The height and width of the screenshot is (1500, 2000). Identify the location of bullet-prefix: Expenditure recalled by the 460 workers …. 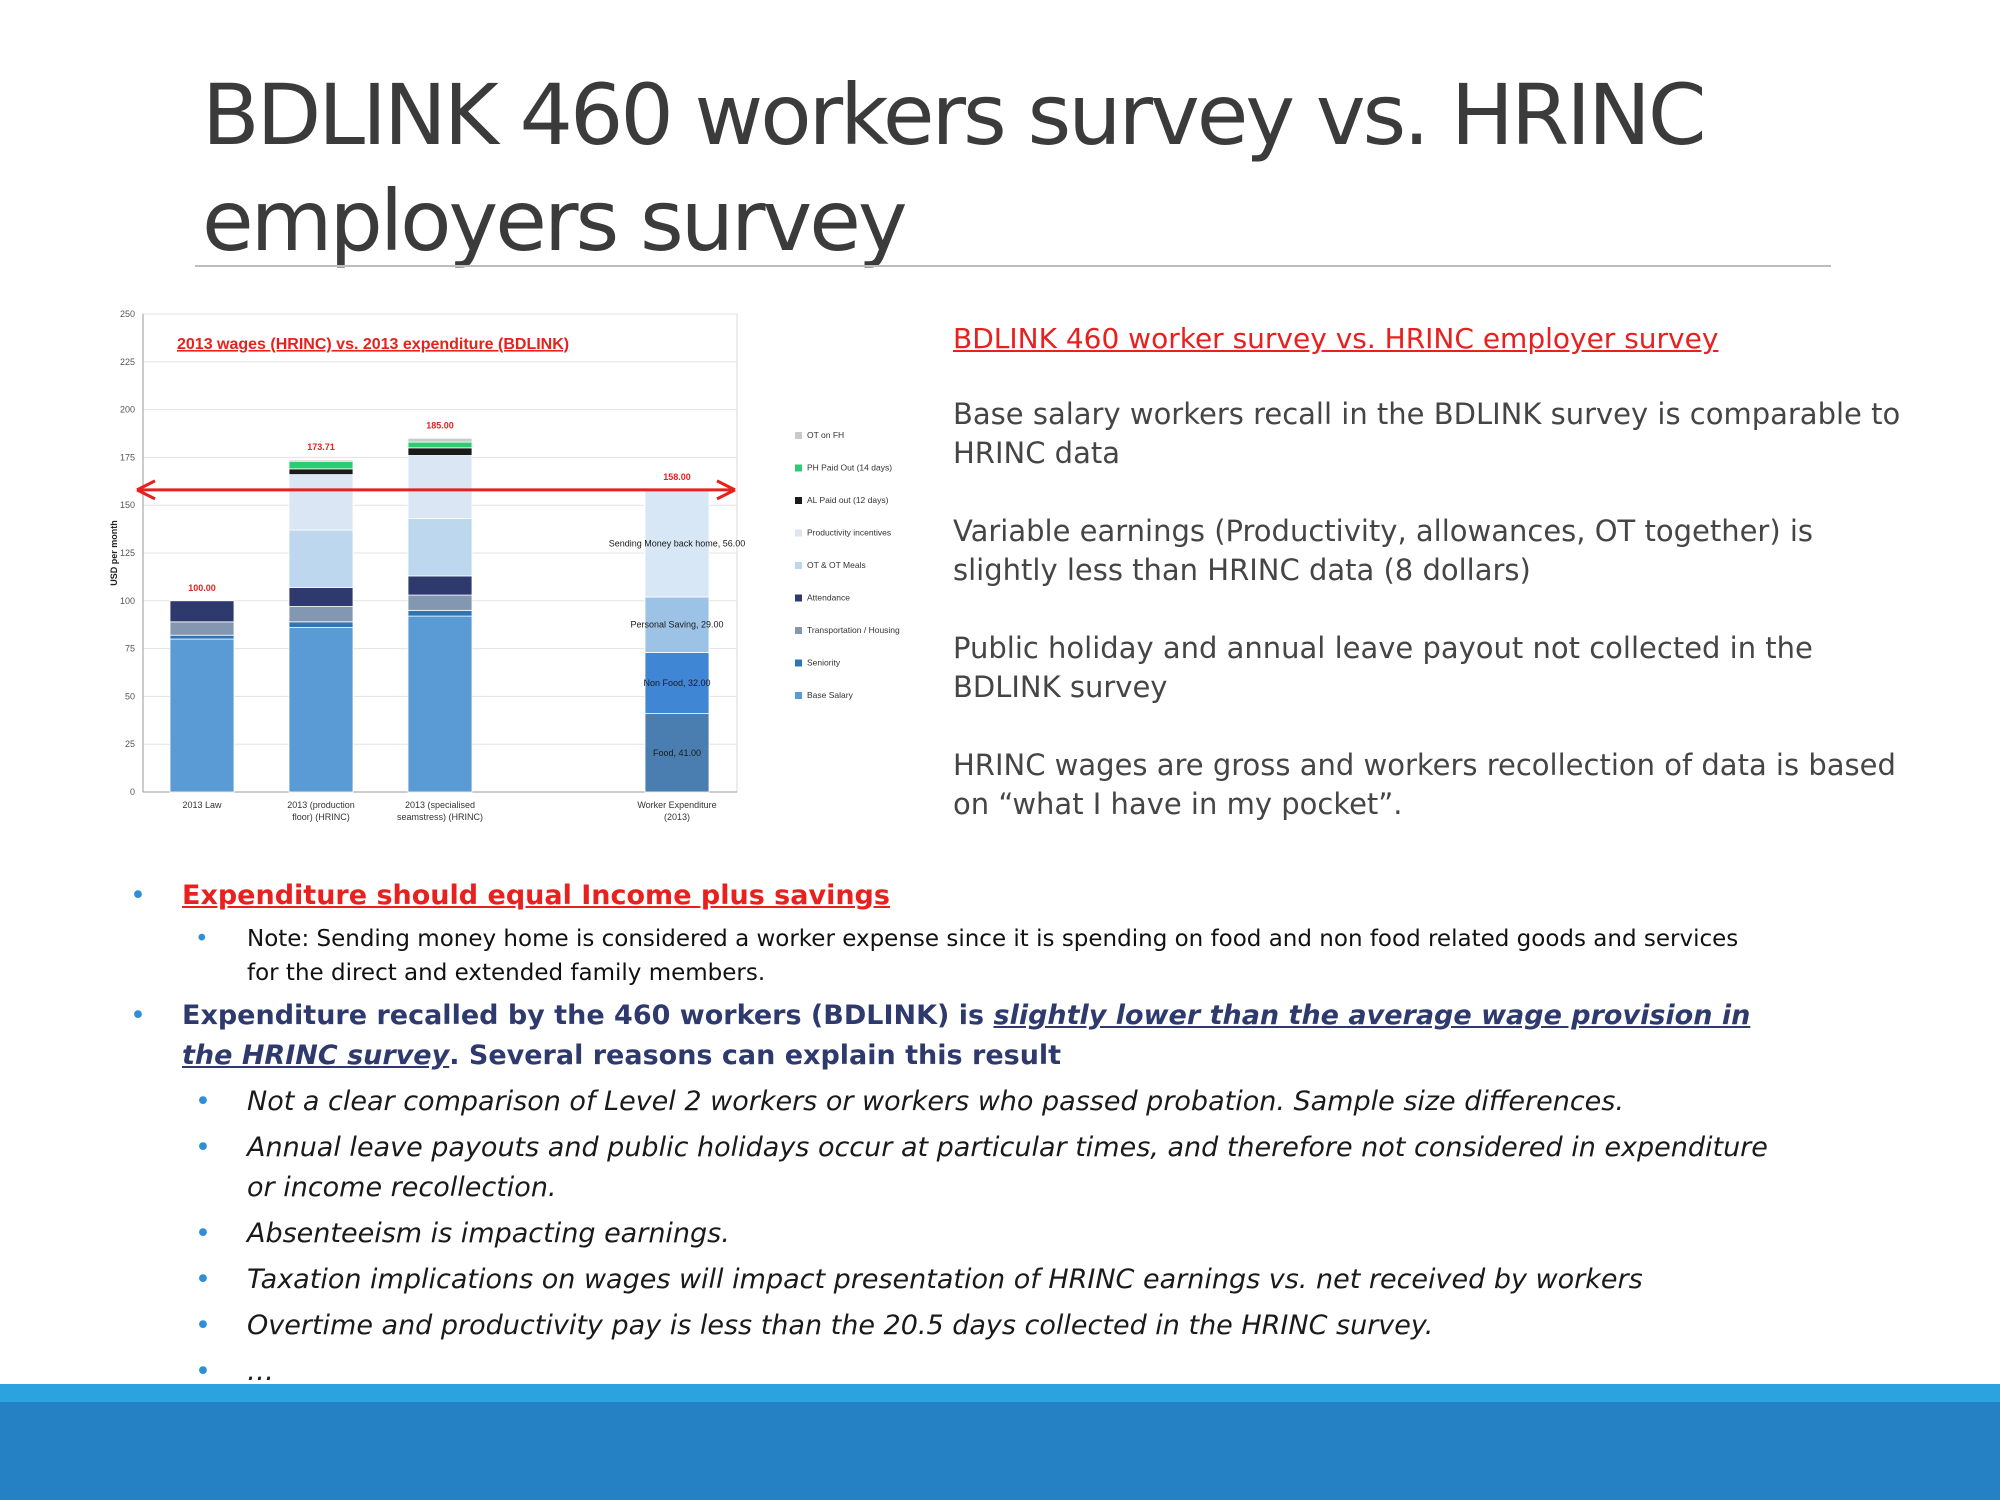
(588, 1015).